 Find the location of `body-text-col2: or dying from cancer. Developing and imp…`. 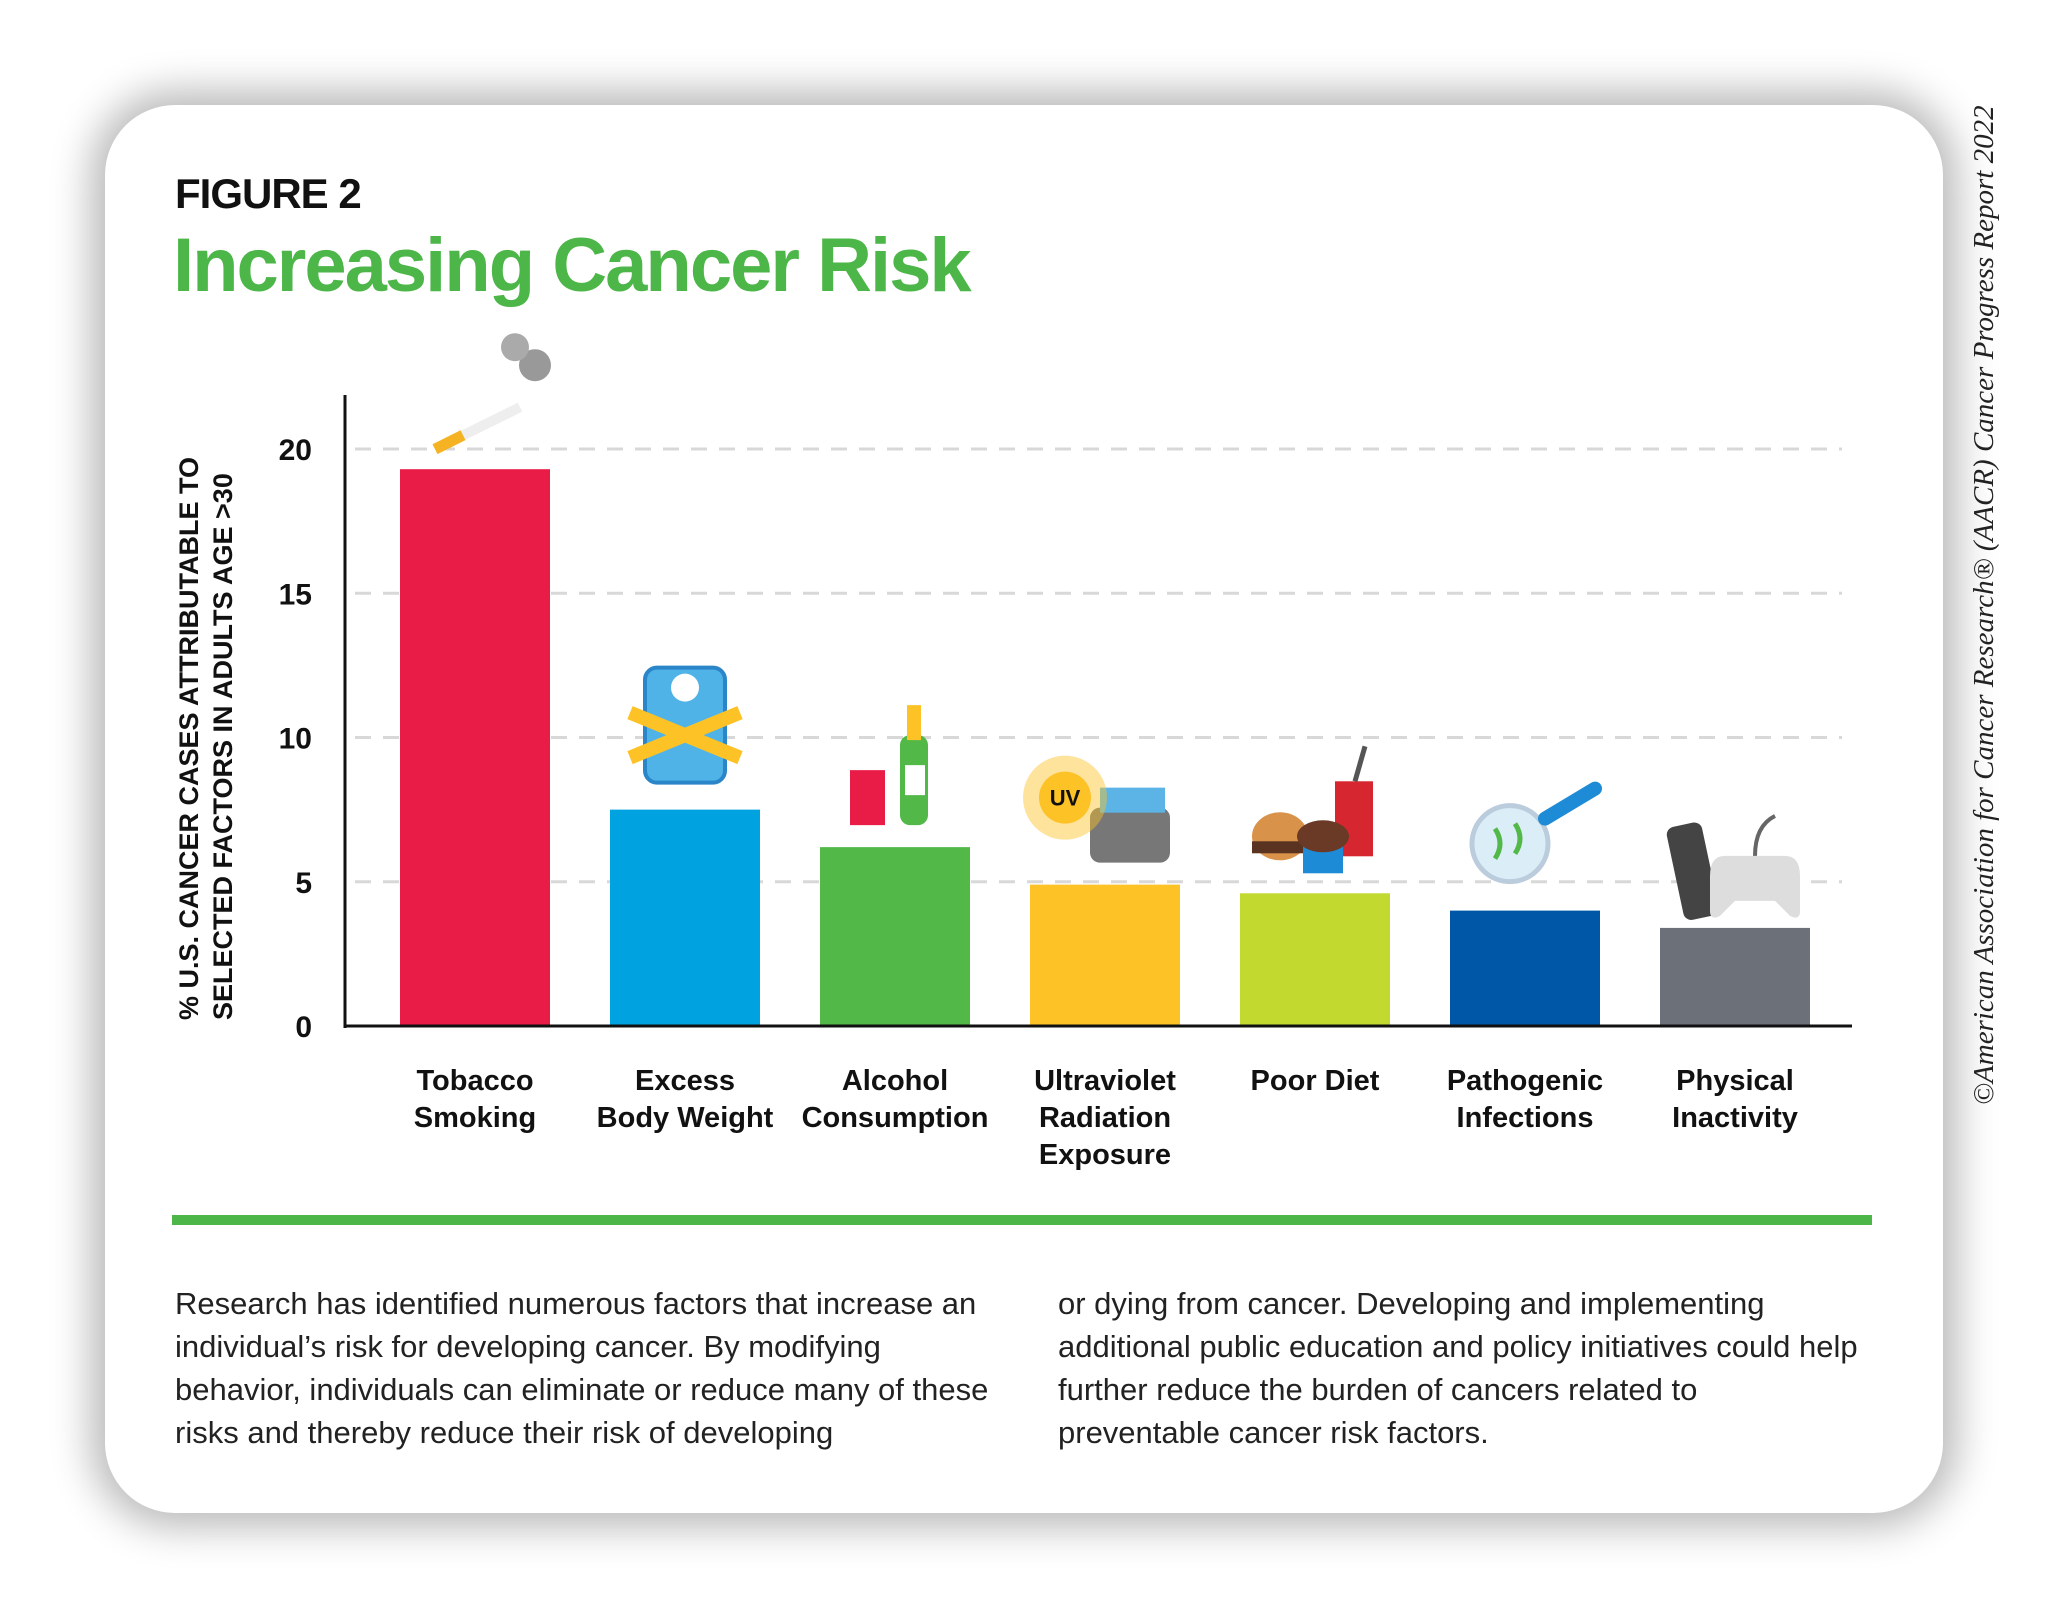

body-text-col2: or dying from cancer. Developing and imp… is located at coordinates (1458, 1368).